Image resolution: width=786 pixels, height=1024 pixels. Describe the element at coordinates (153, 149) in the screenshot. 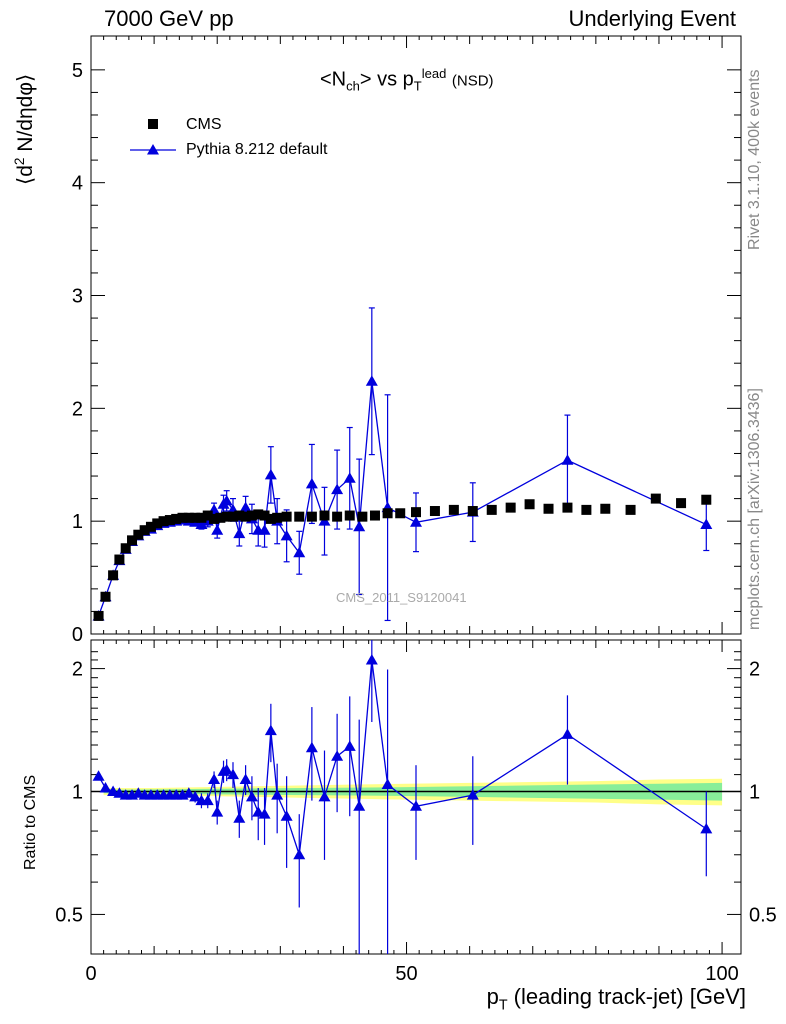

I see `legend-pythia-marker` at that location.